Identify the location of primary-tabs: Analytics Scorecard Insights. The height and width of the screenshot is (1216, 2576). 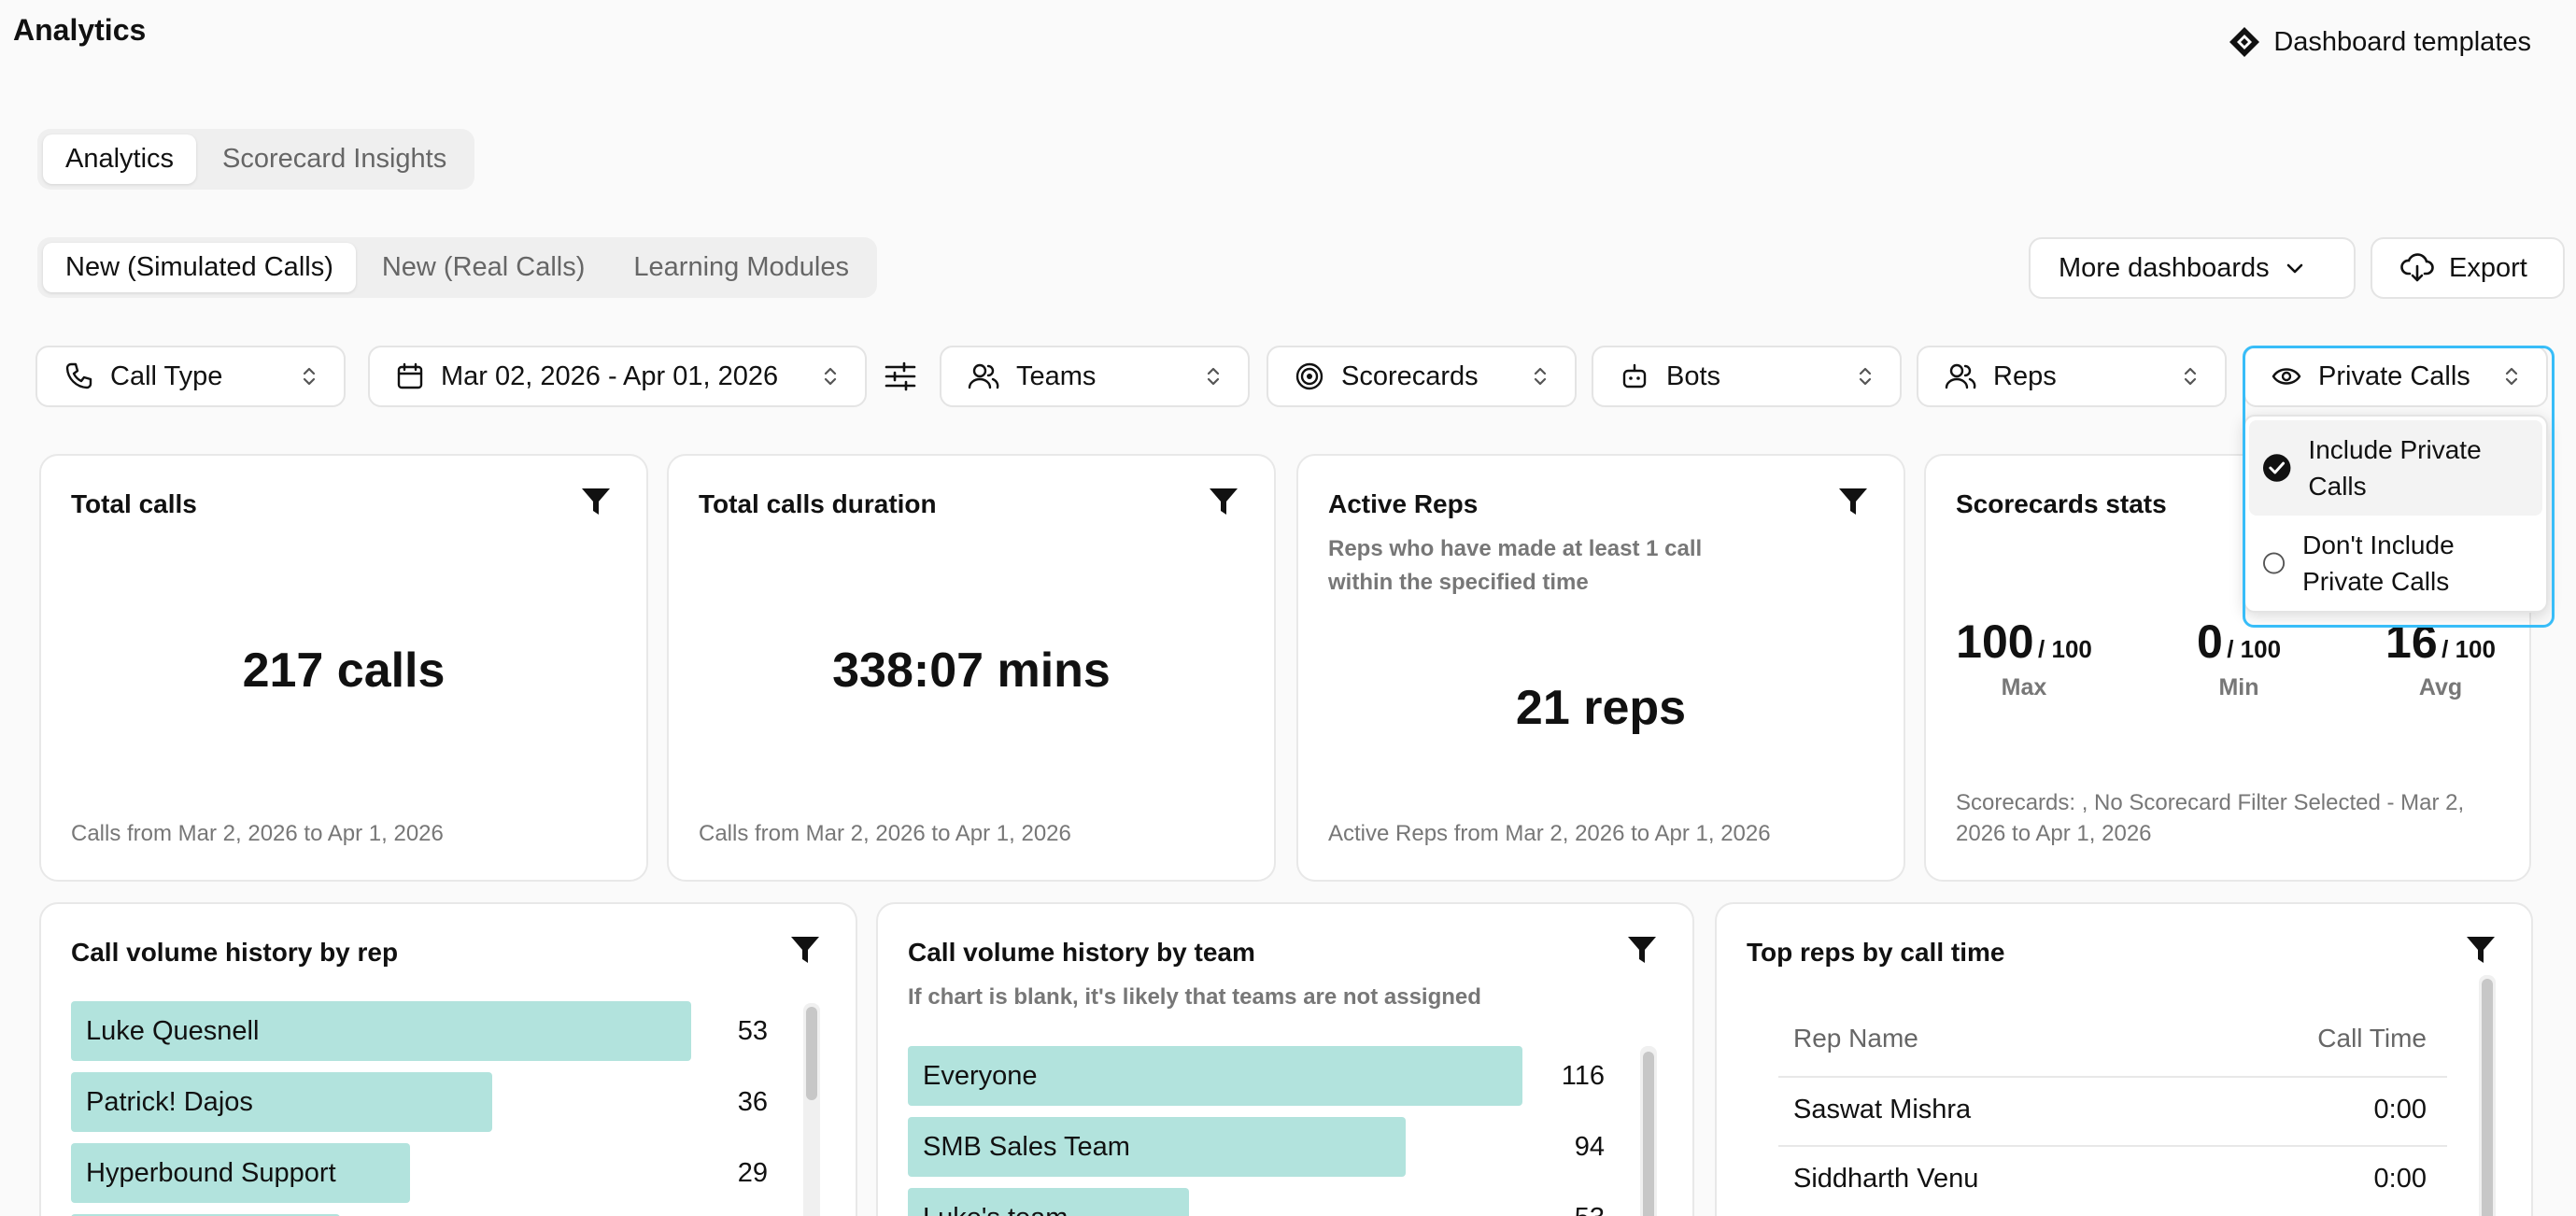
(256, 160).